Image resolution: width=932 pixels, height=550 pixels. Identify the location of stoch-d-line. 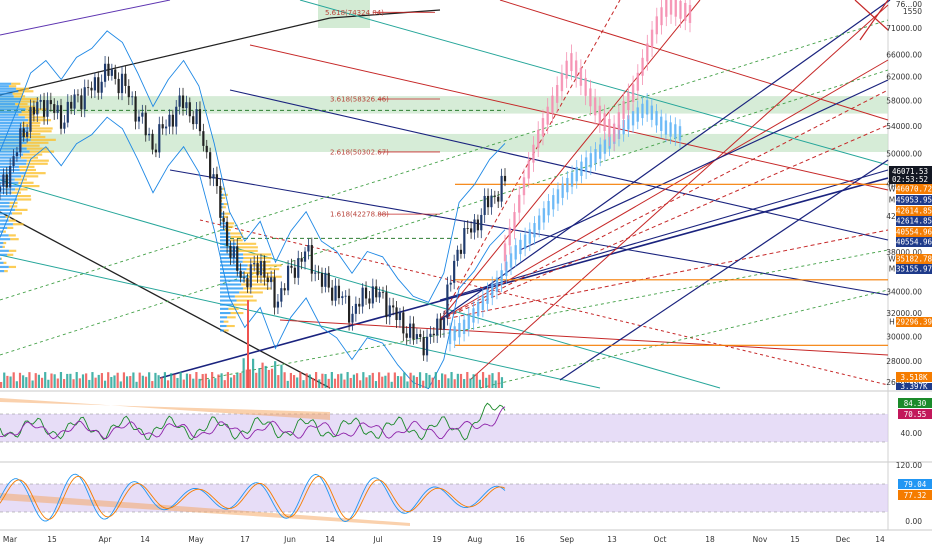
(253, 497).